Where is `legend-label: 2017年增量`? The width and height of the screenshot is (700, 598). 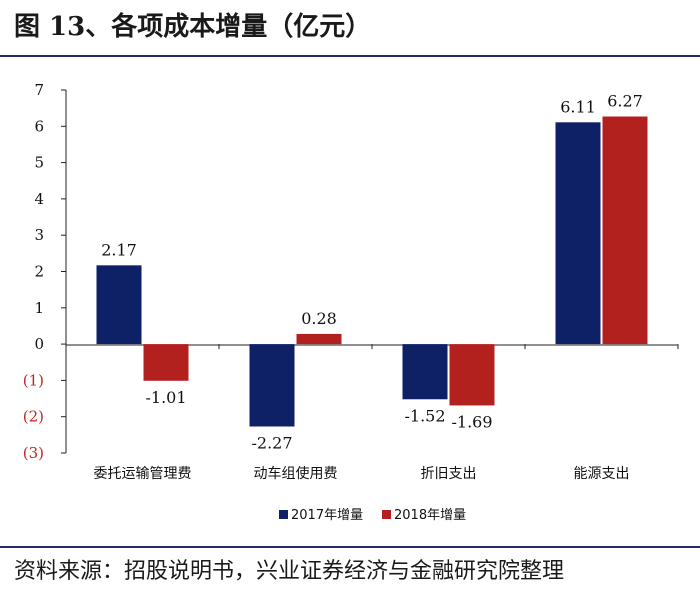
legend-label: 2017年增量 is located at coordinates (327, 515).